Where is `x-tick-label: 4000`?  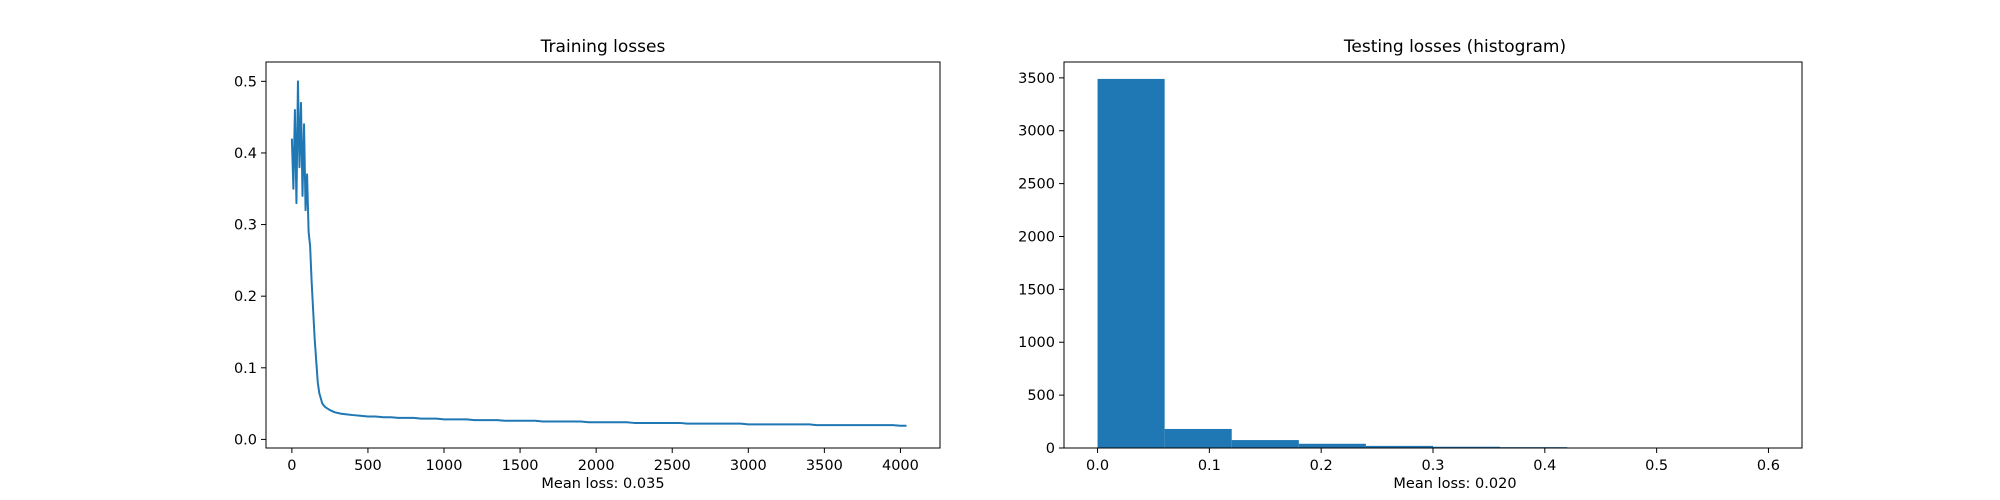 x-tick-label: 4000 is located at coordinates (900, 466).